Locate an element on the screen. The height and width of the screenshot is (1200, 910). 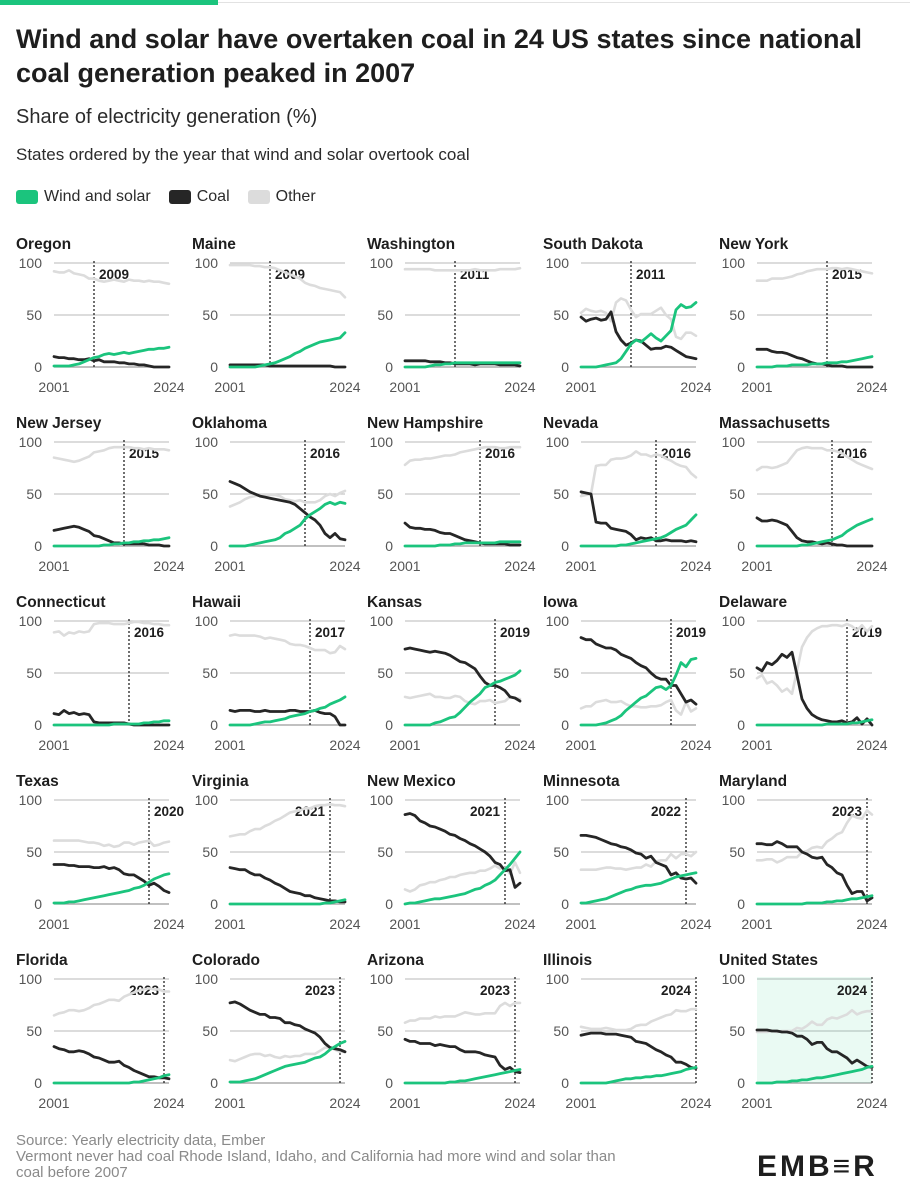
legend-label-coal: Coal is located at coordinates (213, 196).